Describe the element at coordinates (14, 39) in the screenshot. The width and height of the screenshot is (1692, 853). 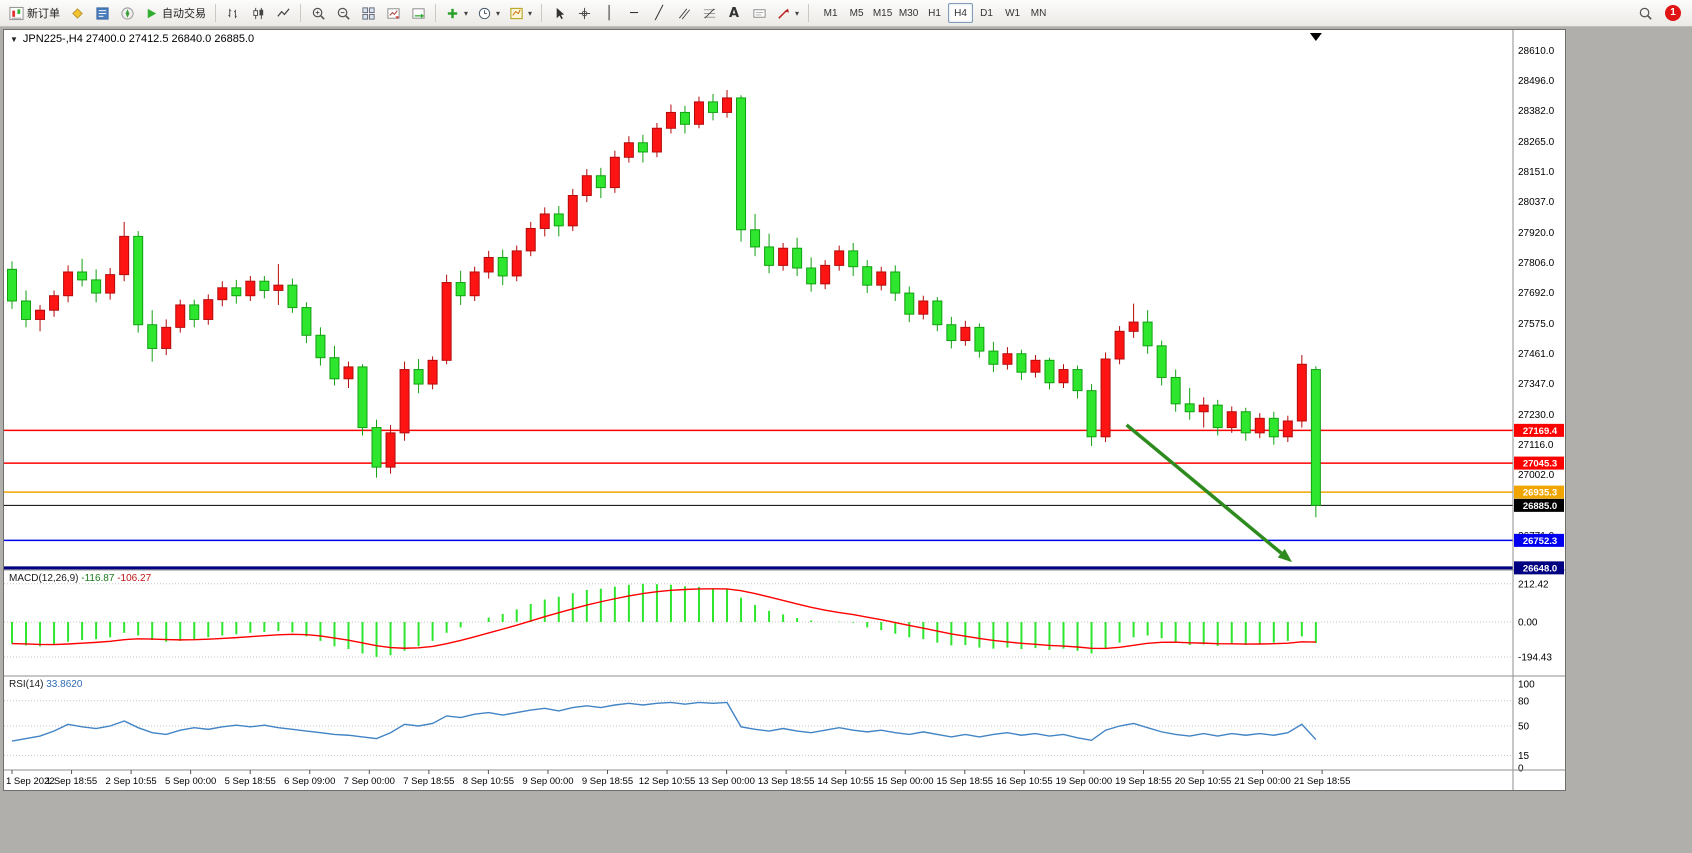
I see `ohlc-collapse-icon: ▼` at that location.